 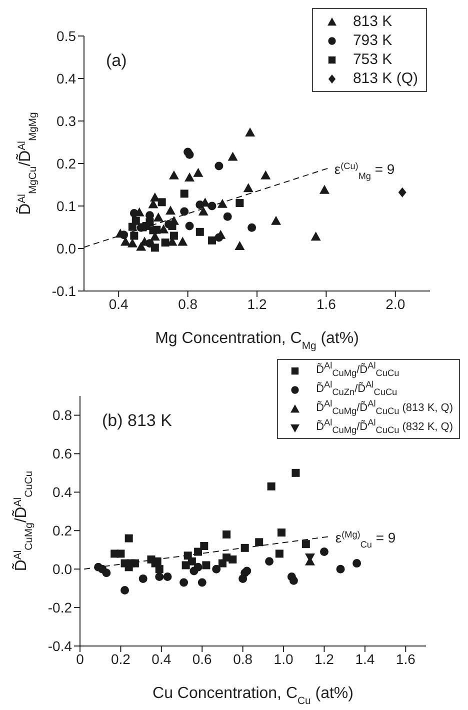 I want to click on legend-label: 813 K (Q), so click(x=385, y=78).